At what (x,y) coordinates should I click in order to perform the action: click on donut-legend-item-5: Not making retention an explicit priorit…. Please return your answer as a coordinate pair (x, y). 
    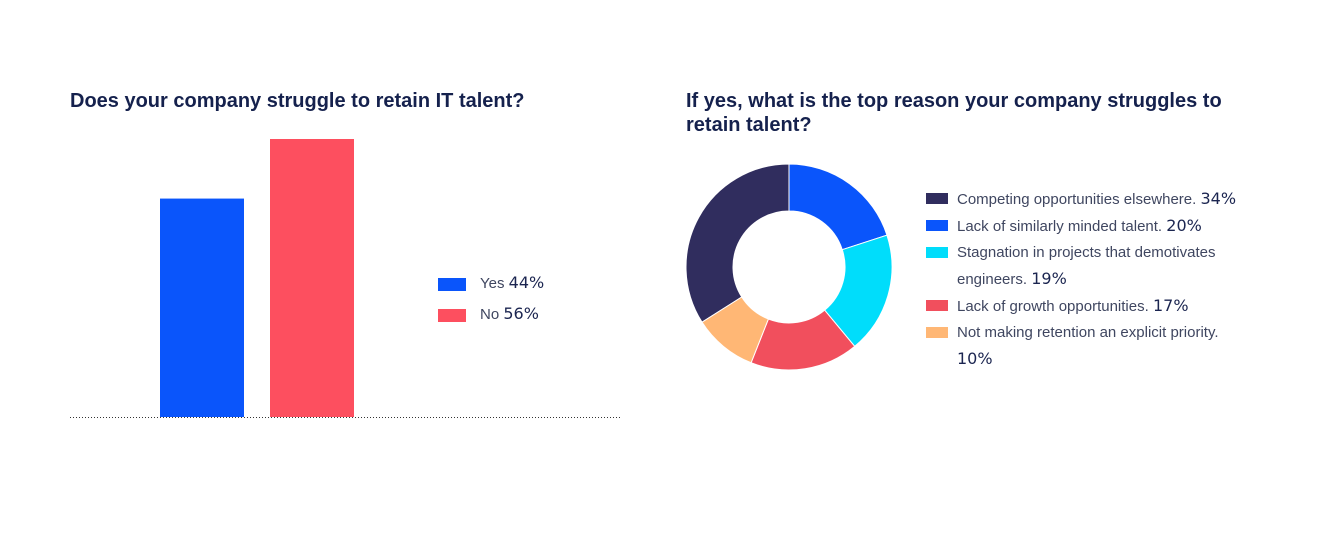
    Looking at the image, I should click on (1091, 346).